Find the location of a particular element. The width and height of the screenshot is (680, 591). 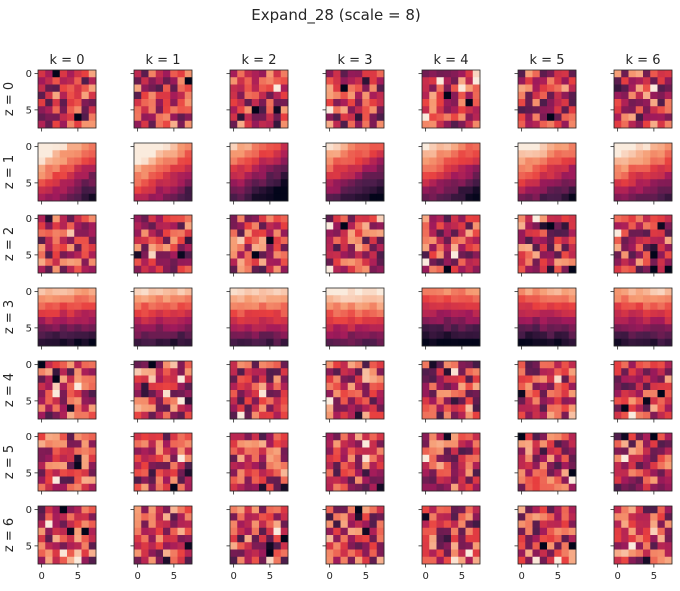

column-header-k5: k = 5 is located at coordinates (547, 60).